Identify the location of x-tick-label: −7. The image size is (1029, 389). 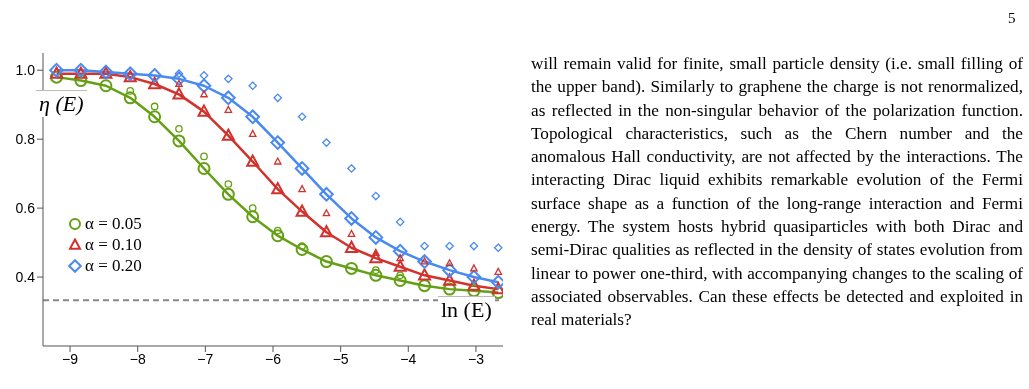
(205, 358).